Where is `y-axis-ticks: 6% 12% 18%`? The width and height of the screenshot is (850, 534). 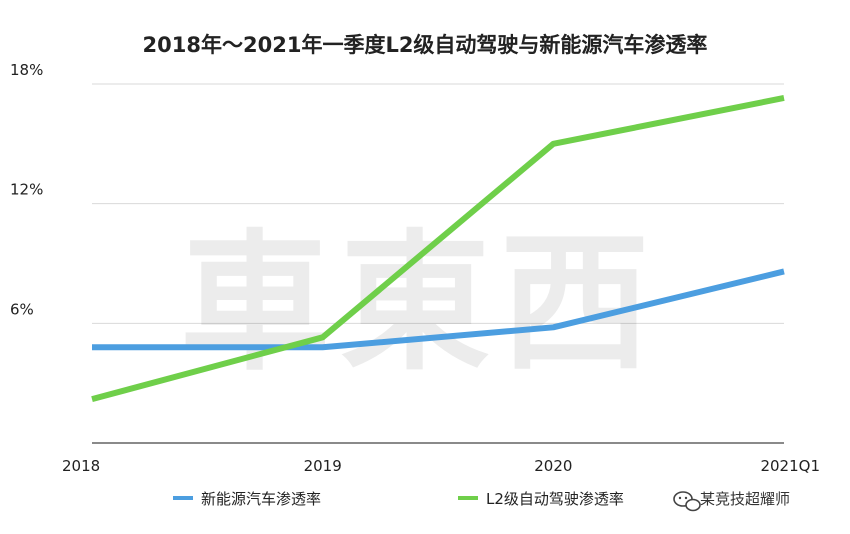 y-axis-ticks: 6% 12% 18% is located at coordinates (26, 189).